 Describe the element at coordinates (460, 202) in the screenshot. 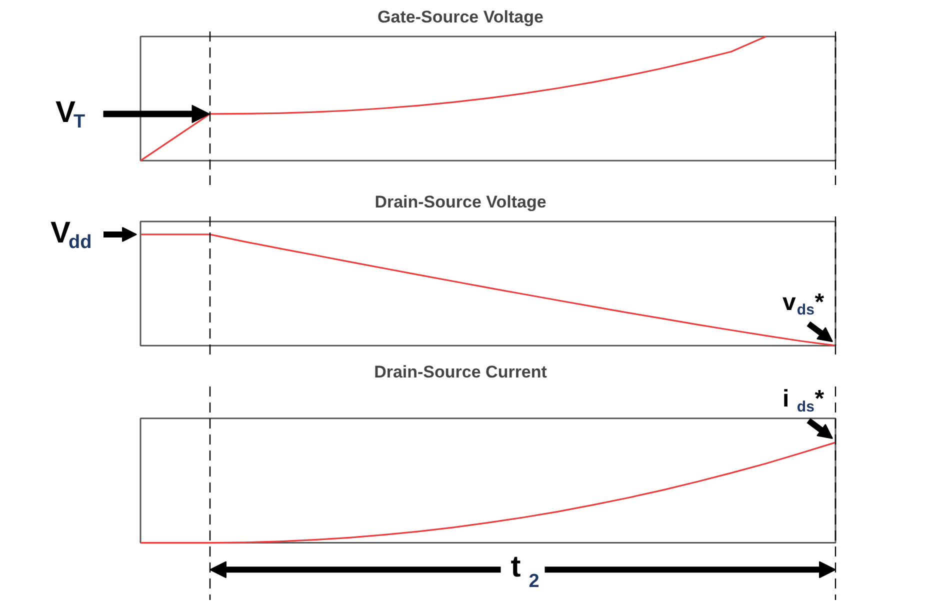

I see `chart-title: Drain-Source Voltage` at that location.